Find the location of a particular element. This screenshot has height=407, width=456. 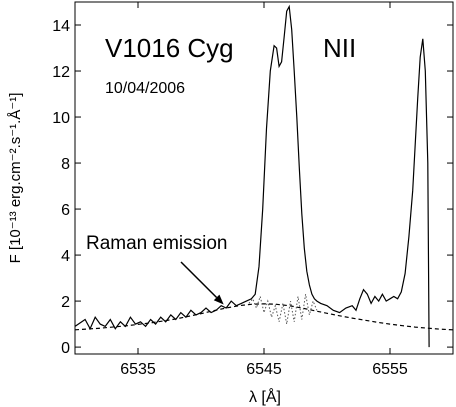

series-line-dashed is located at coordinates (264, 317).